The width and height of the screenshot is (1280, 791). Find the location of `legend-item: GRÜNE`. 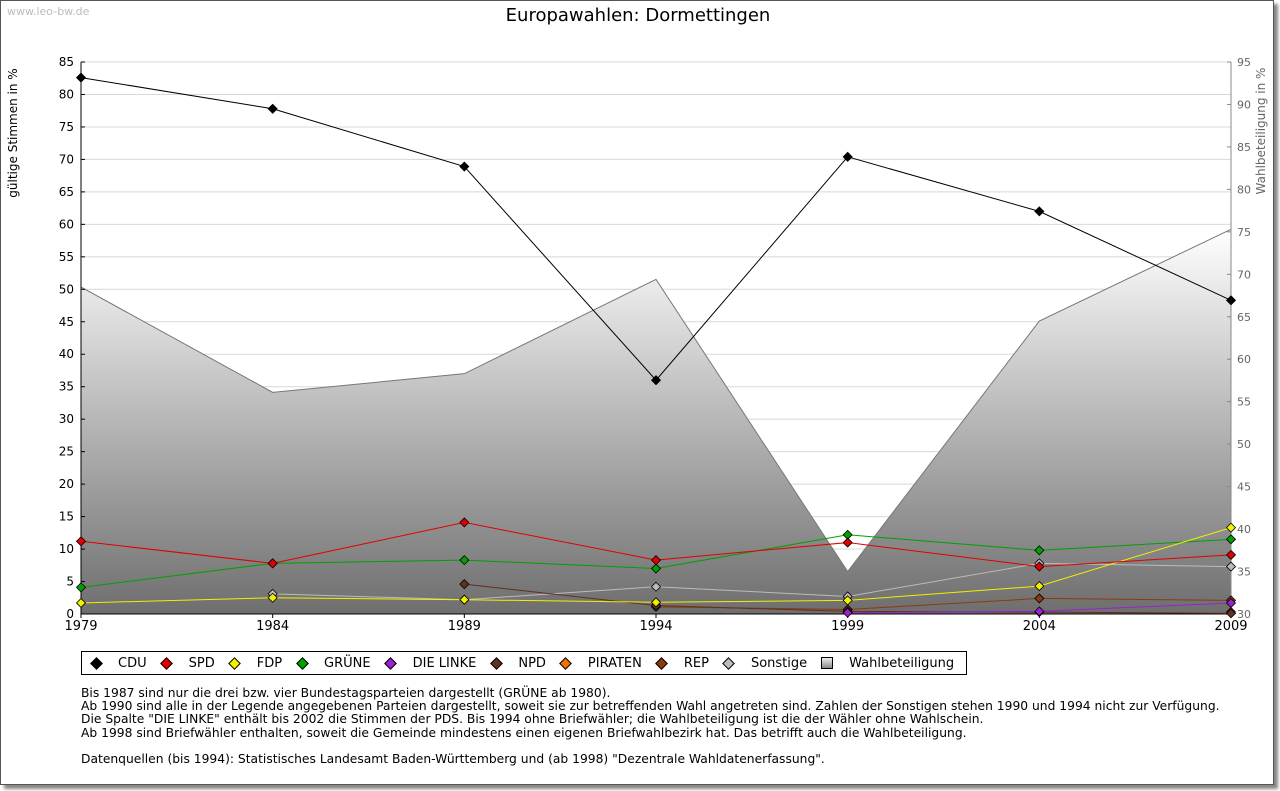

legend-item: GRÜNE is located at coordinates (333, 663).